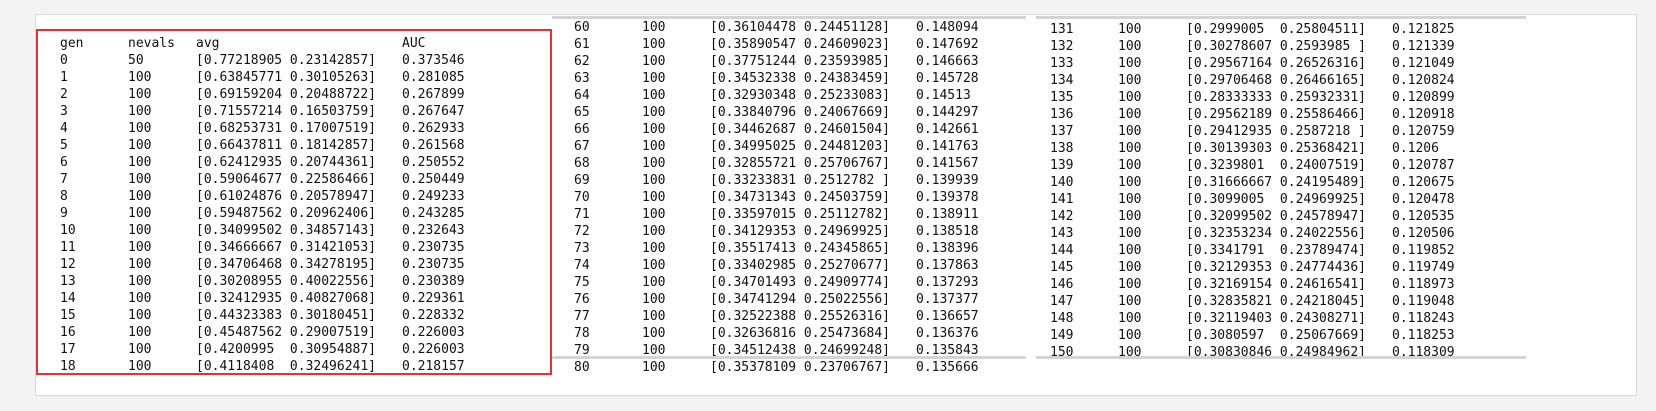 Image resolution: width=1656 pixels, height=411 pixels. What do you see at coordinates (800, 129) in the screenshot?
I see `cell-avg: [0.34462687 0.24601504]` at bounding box center [800, 129].